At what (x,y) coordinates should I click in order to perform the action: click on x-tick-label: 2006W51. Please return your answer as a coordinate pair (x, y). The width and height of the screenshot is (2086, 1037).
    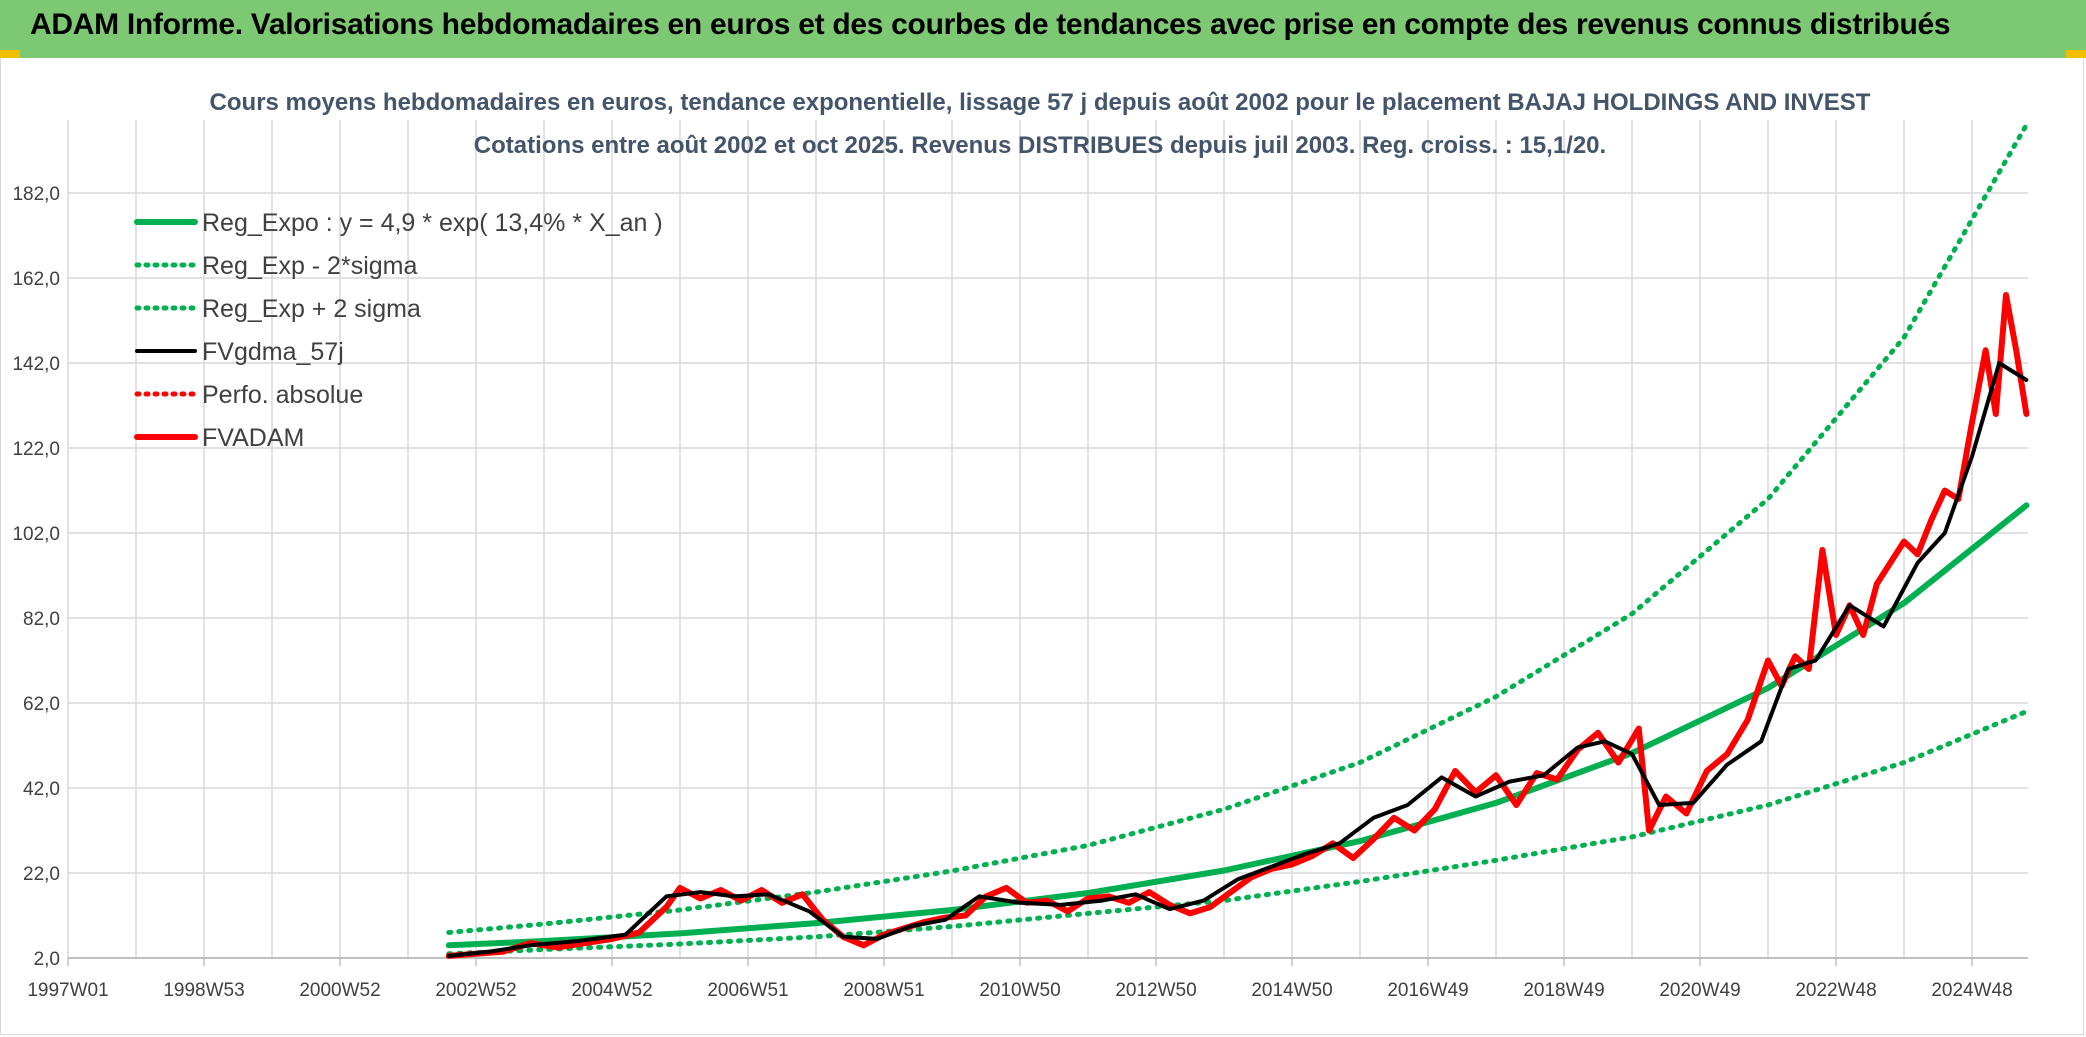
    Looking at the image, I should click on (747, 990).